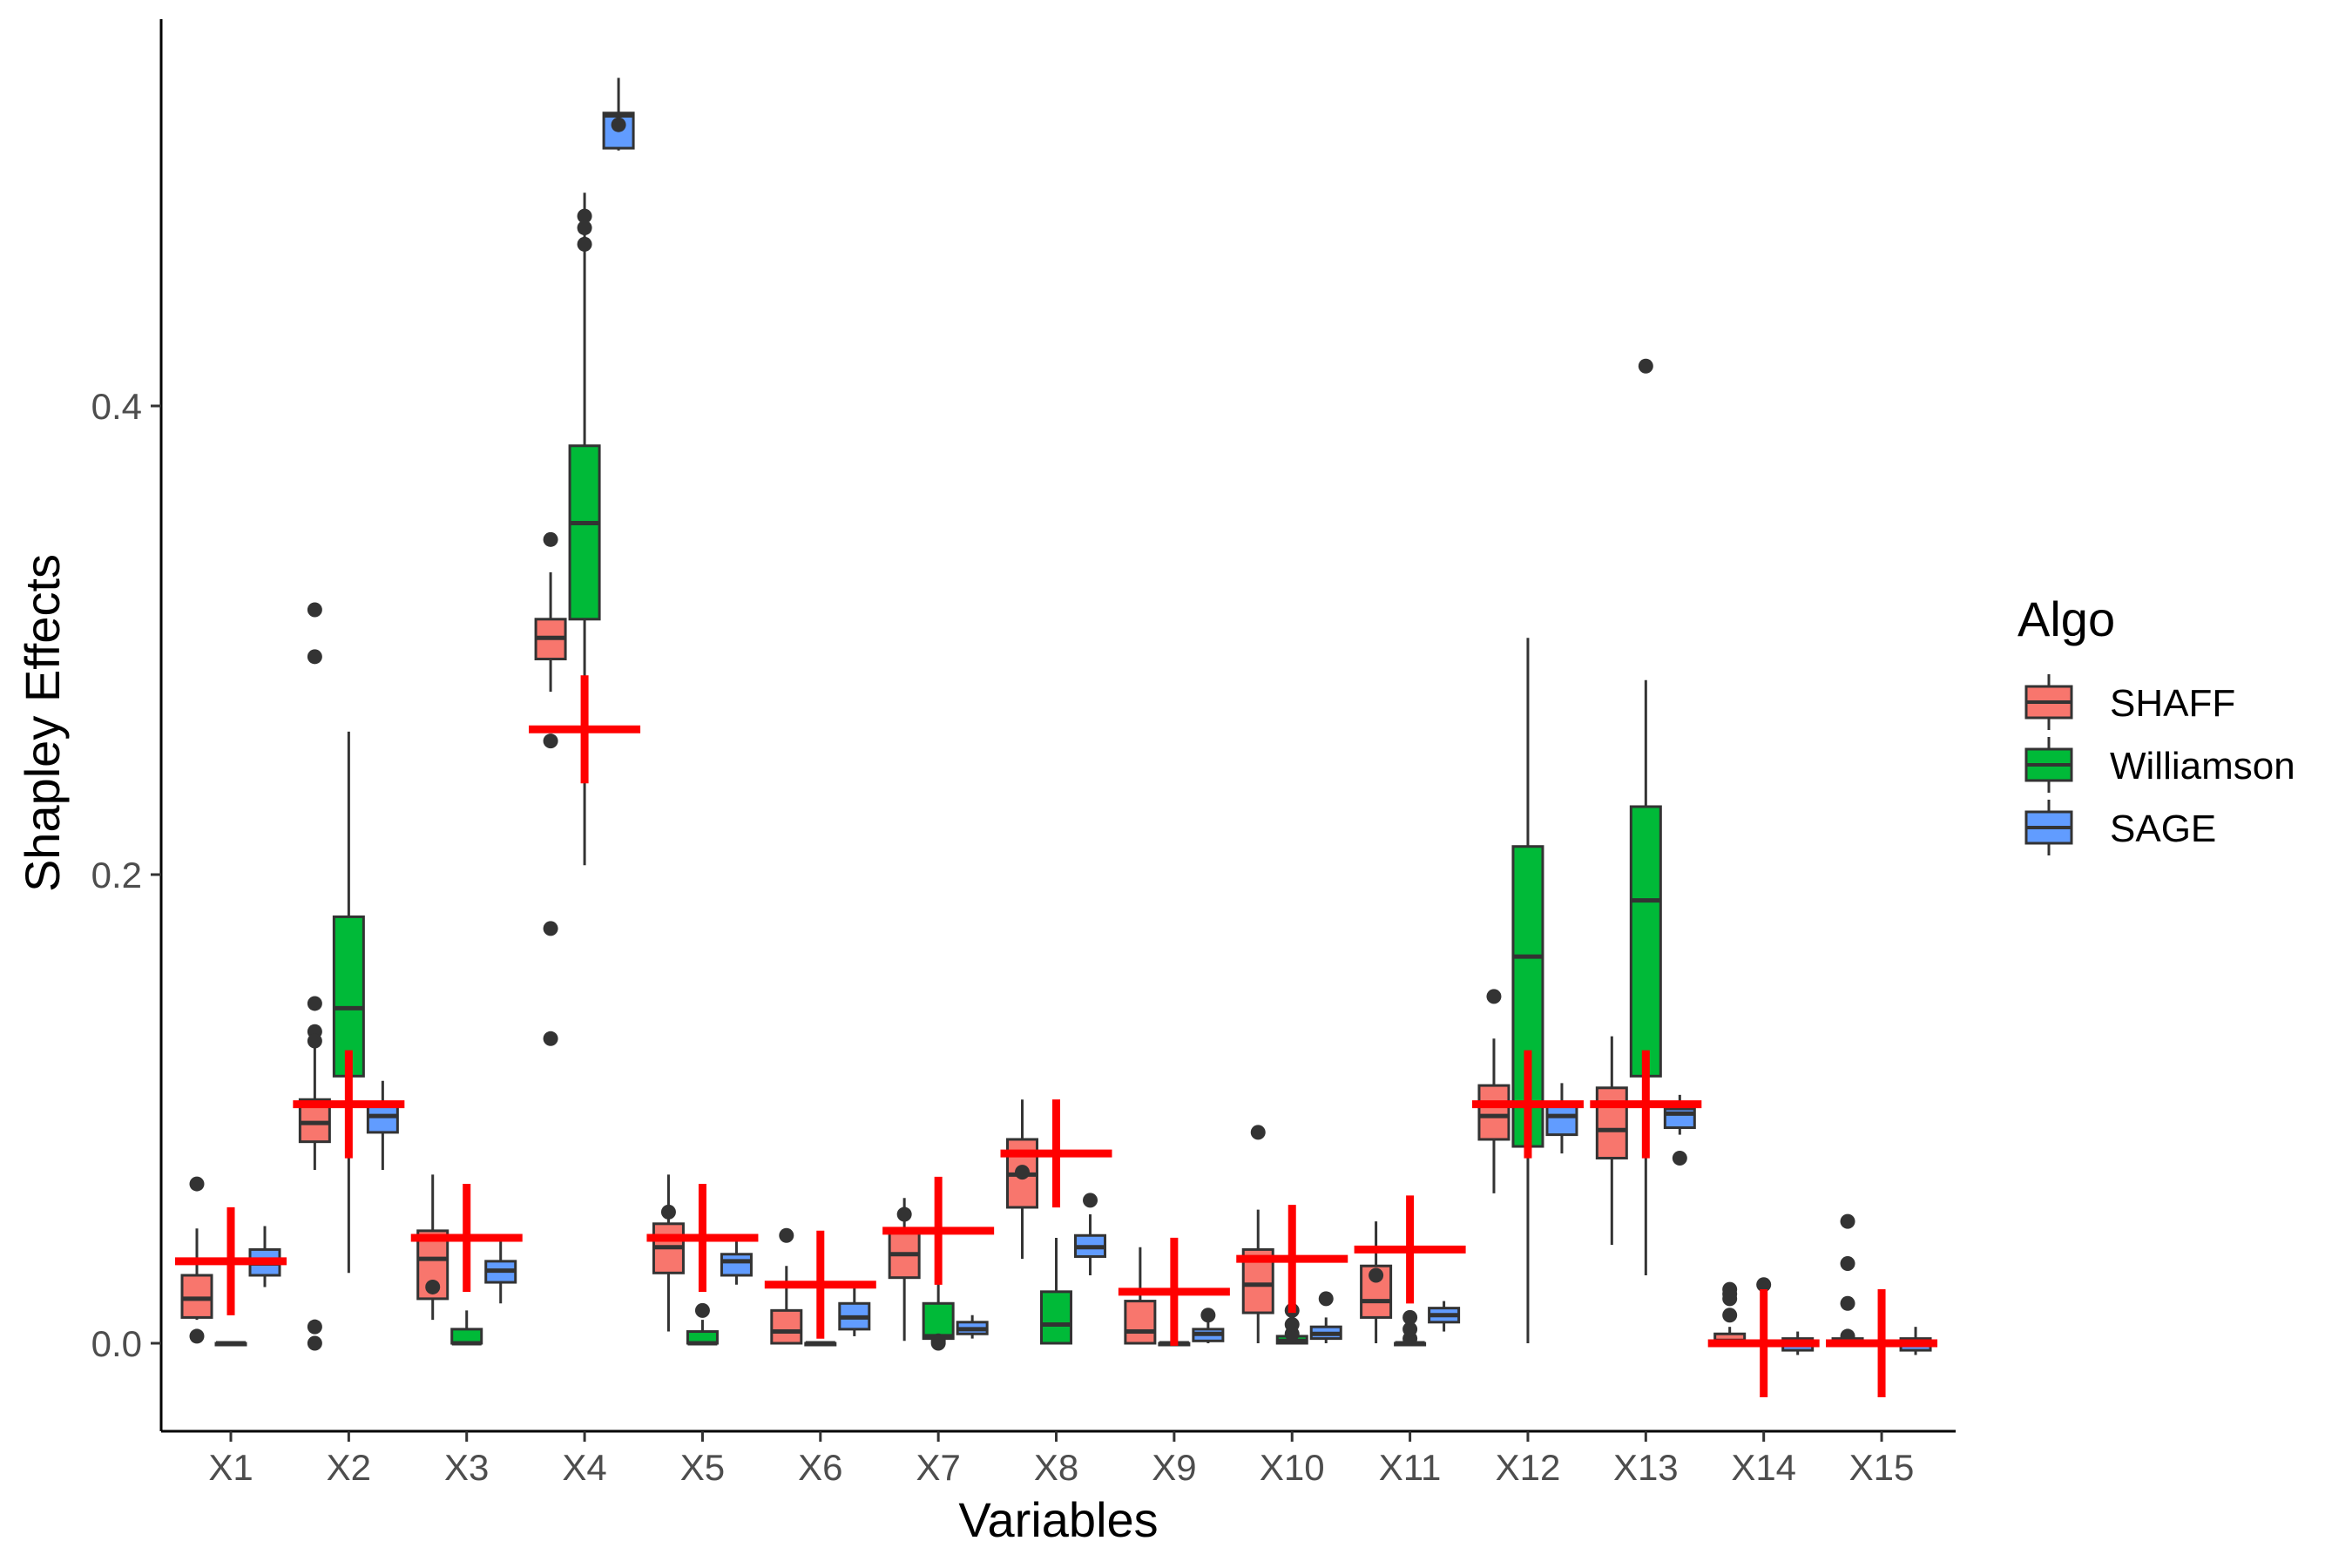  Describe the element at coordinates (618, 114) in the screenshot. I see `box-sage-x4` at that location.